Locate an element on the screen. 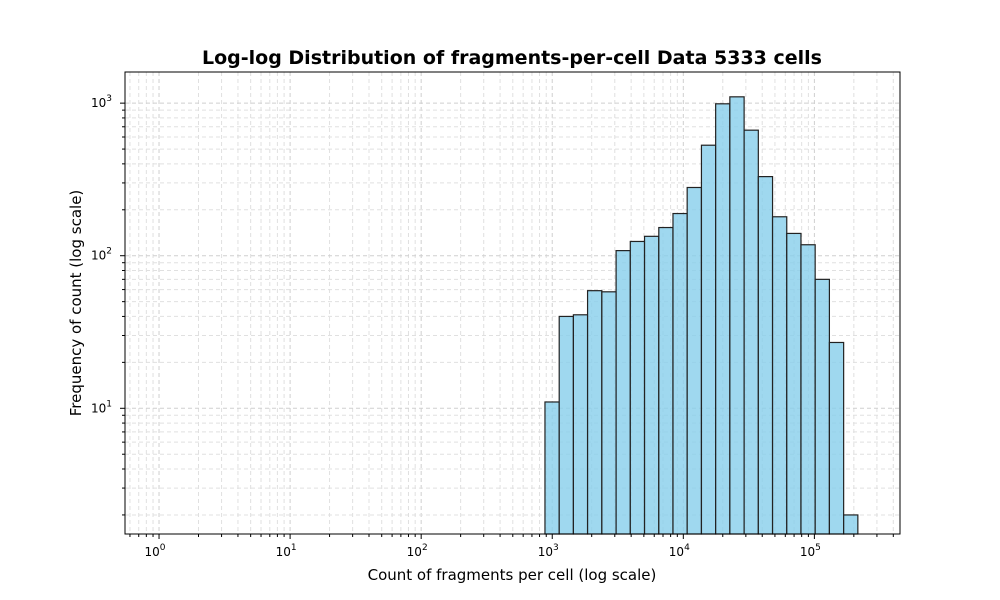 The image size is (1000, 600). x-tick-label: 10³ is located at coordinates (548, 551).